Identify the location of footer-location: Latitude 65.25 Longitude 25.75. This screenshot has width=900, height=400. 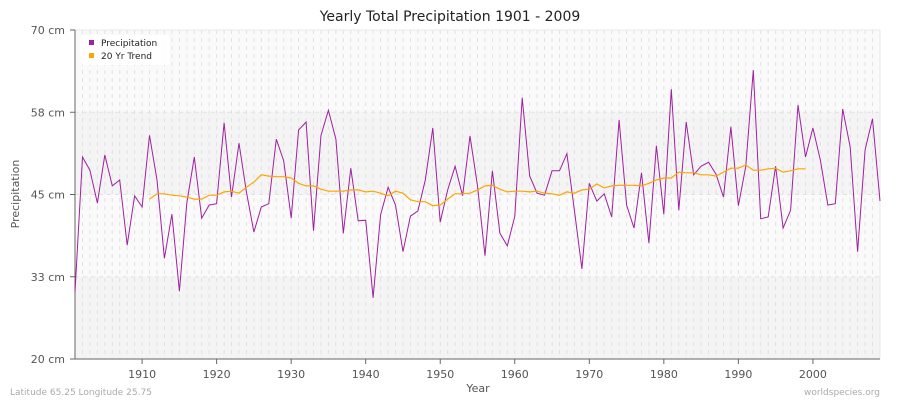
(81, 393).